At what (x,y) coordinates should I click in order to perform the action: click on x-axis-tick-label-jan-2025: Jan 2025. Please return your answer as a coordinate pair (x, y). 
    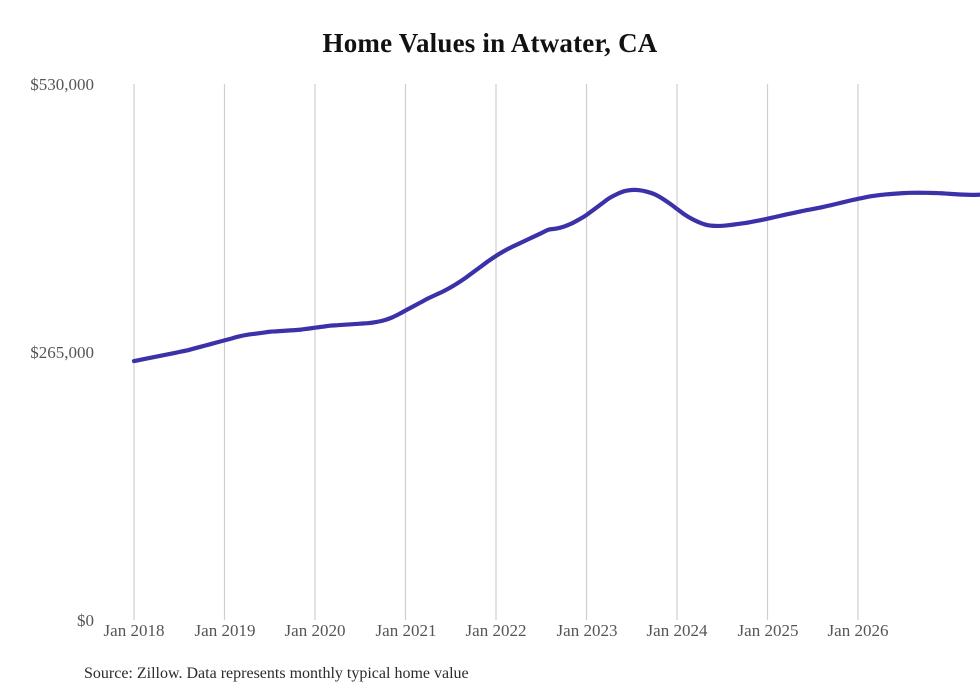
    Looking at the image, I should click on (768, 630).